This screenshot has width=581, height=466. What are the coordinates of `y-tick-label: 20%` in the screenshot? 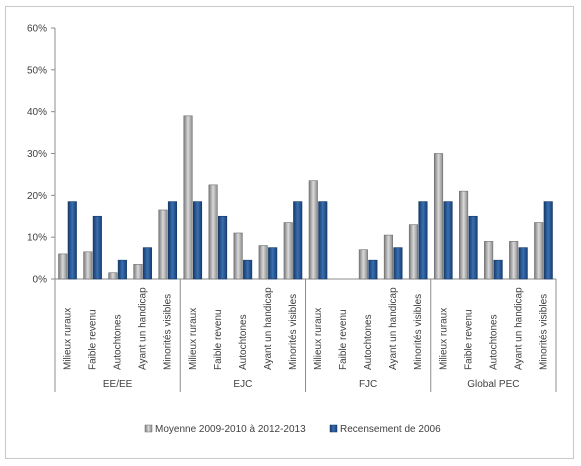 It's located at (37, 196).